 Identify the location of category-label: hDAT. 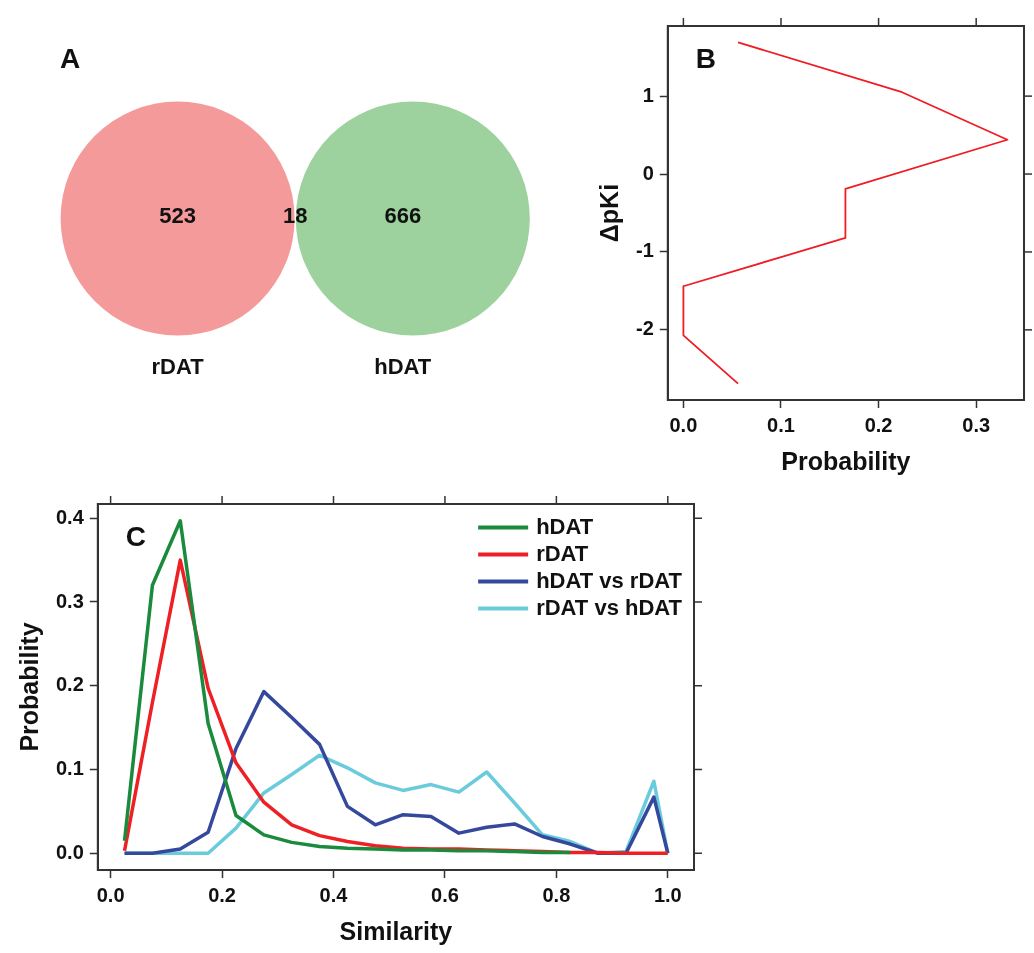
(403, 366).